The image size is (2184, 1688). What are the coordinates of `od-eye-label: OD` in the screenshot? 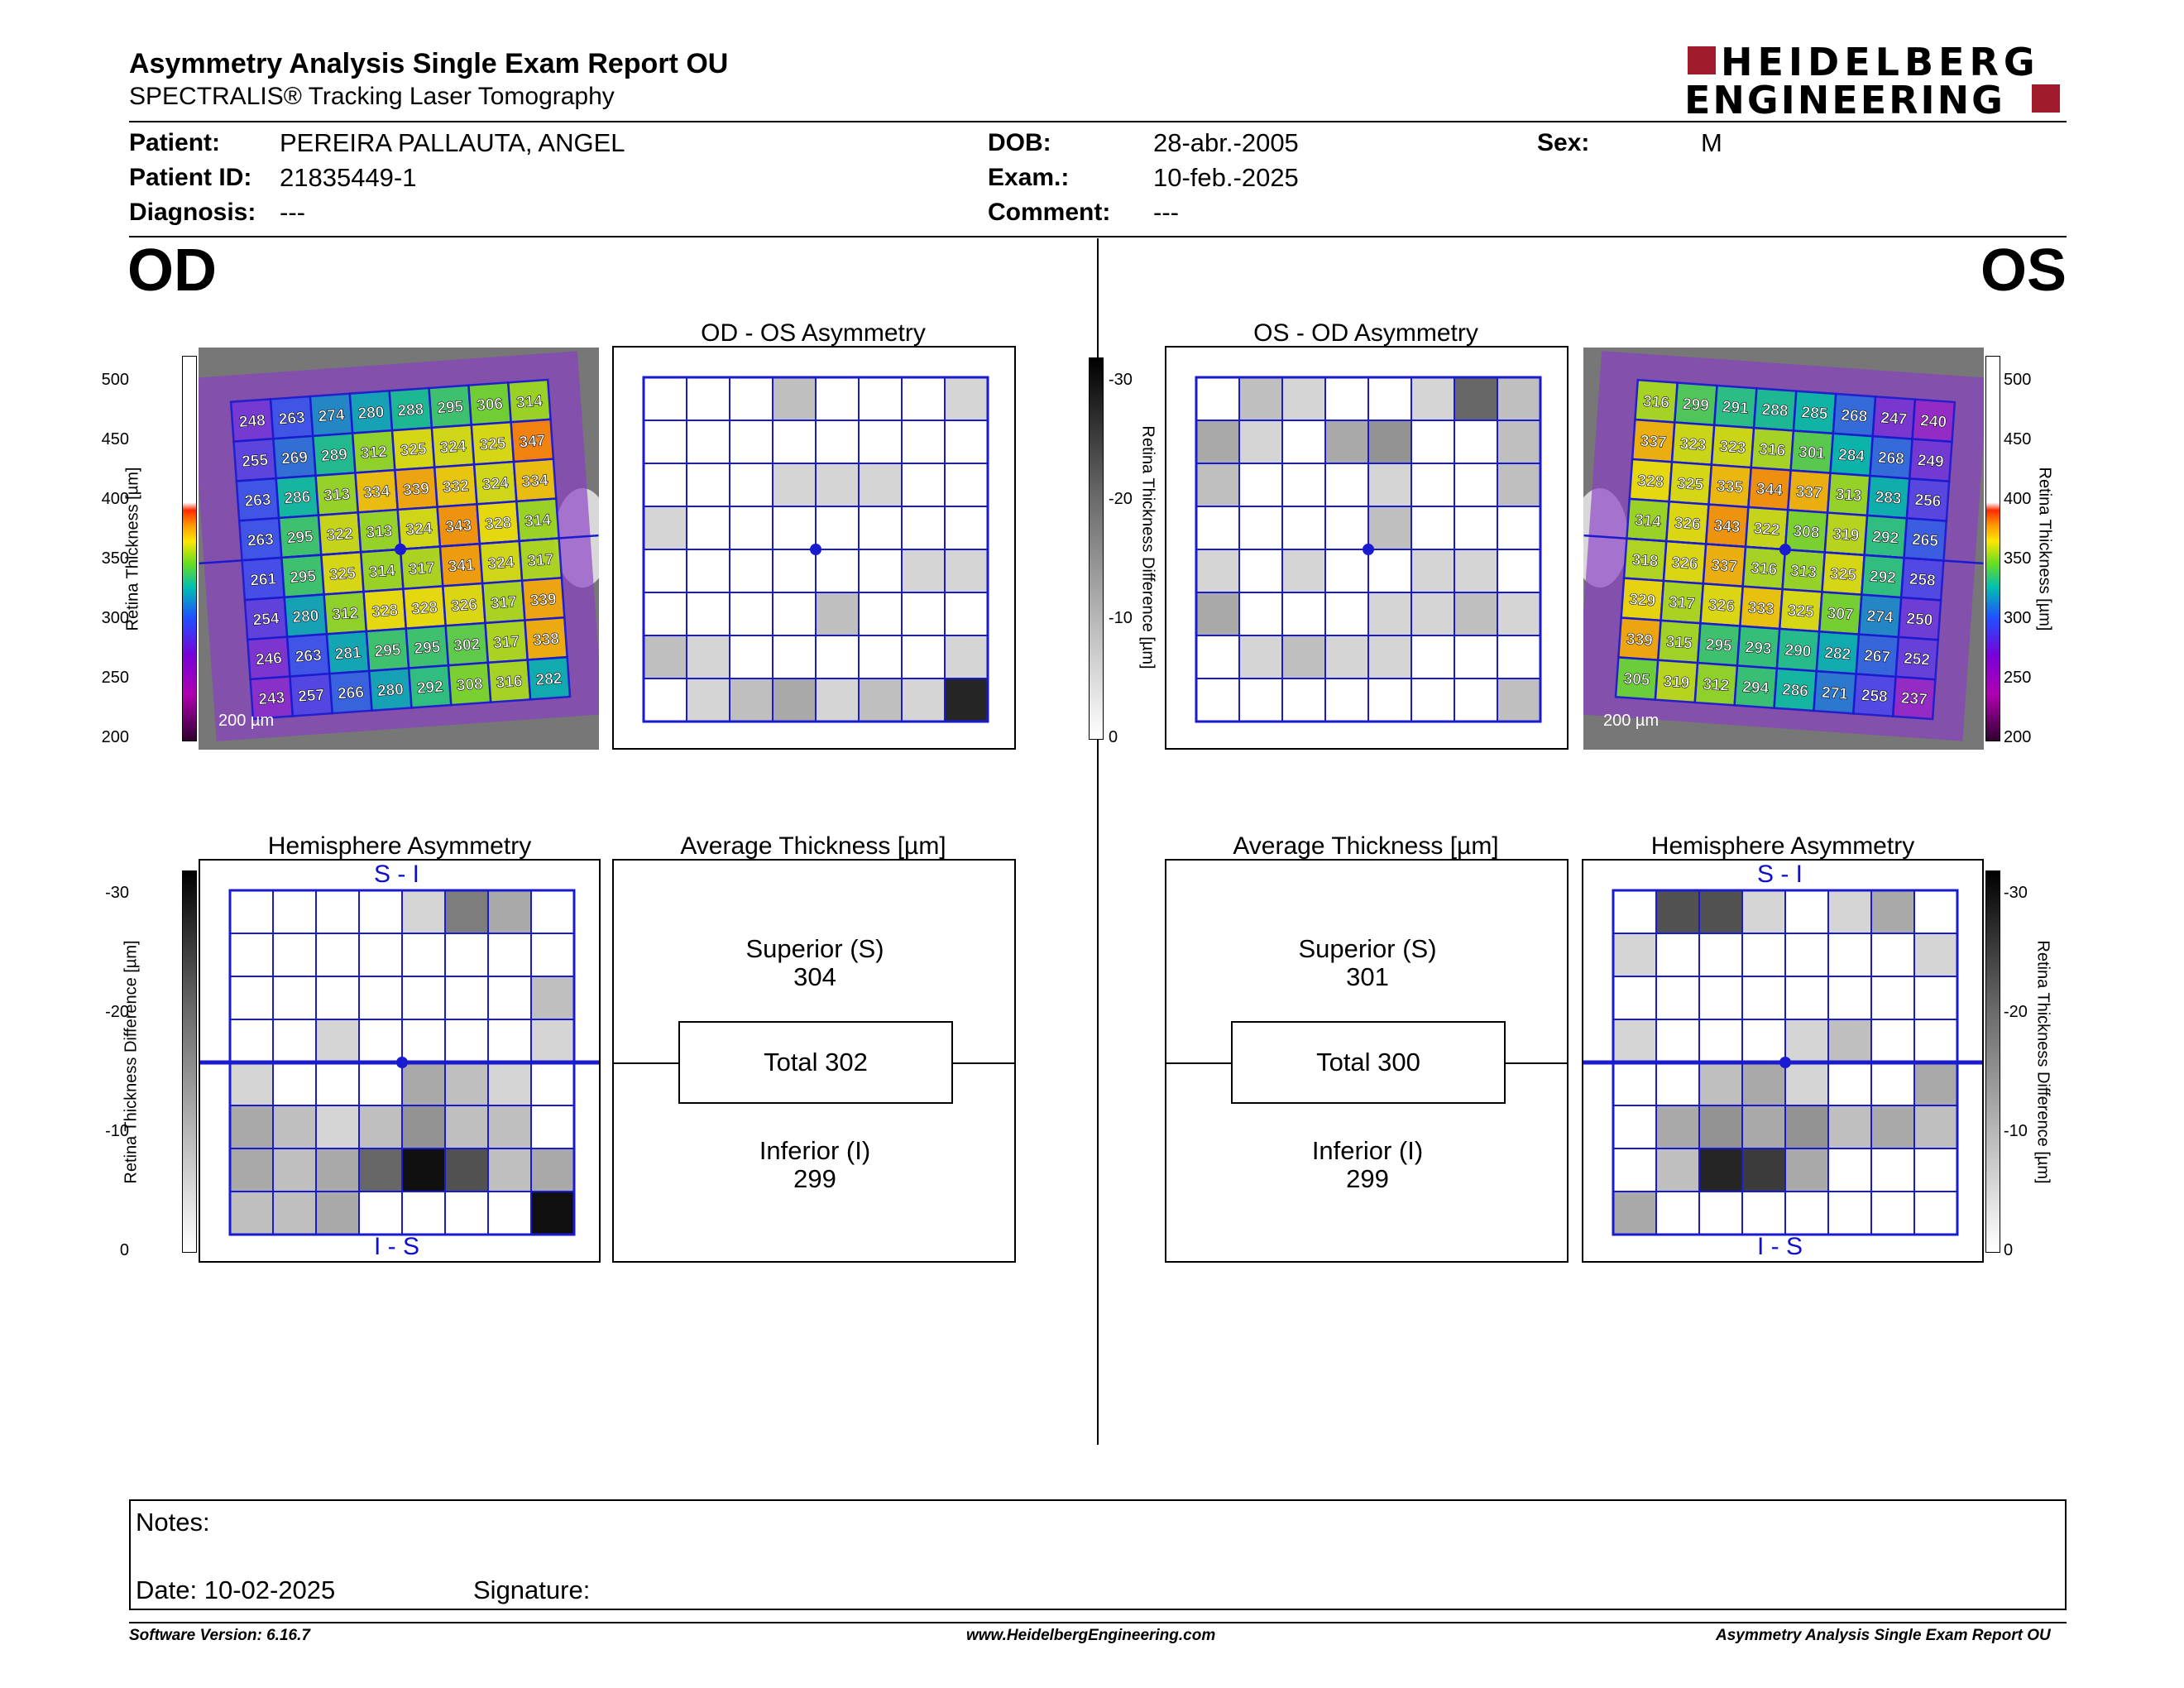 It's located at (172, 270).